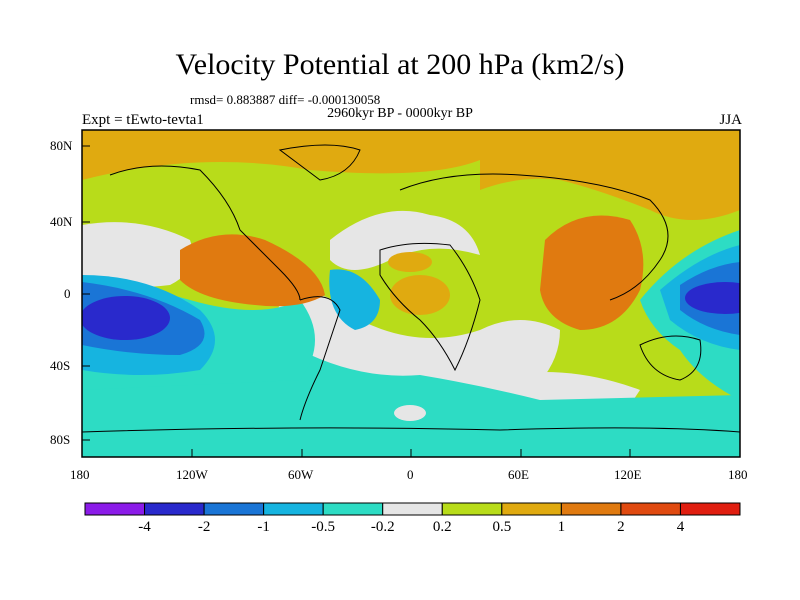  Describe the element at coordinates (621, 527) in the screenshot. I see `colorbar-label: 2` at that location.